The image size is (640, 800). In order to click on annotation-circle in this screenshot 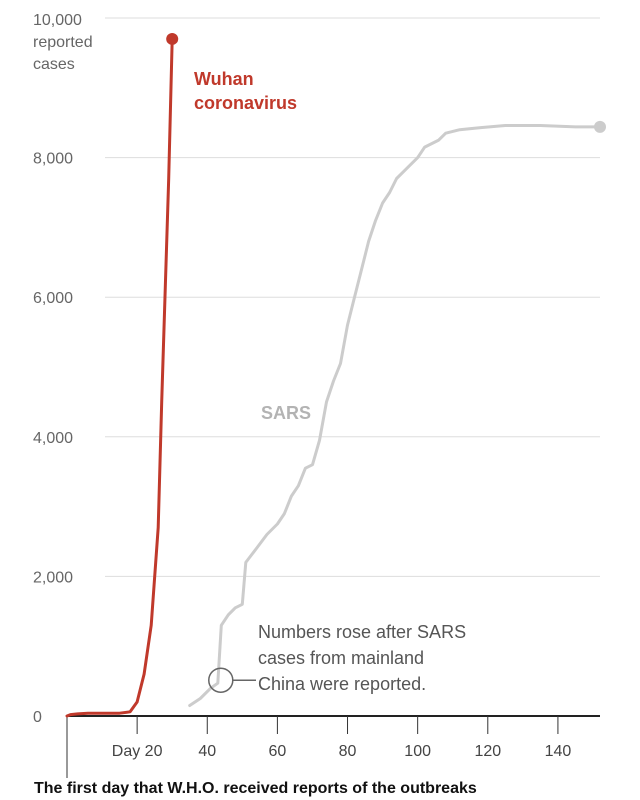, I will do `click(221, 680)`.